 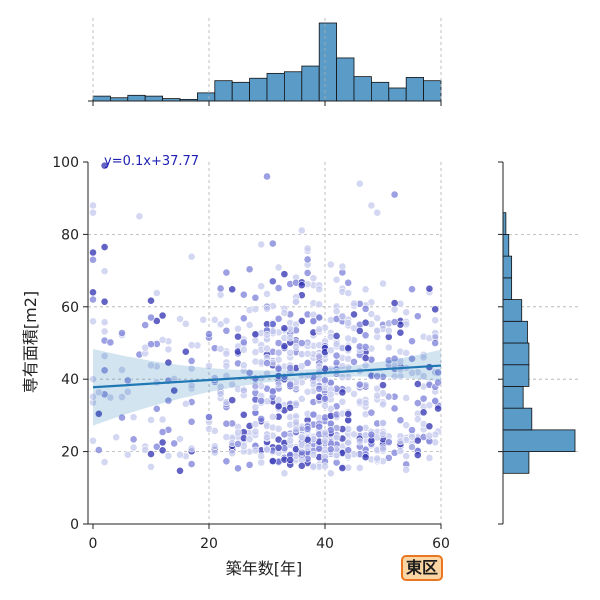 What do you see at coordinates (93, 544) in the screenshot?
I see `x-tick-label: 0` at bounding box center [93, 544].